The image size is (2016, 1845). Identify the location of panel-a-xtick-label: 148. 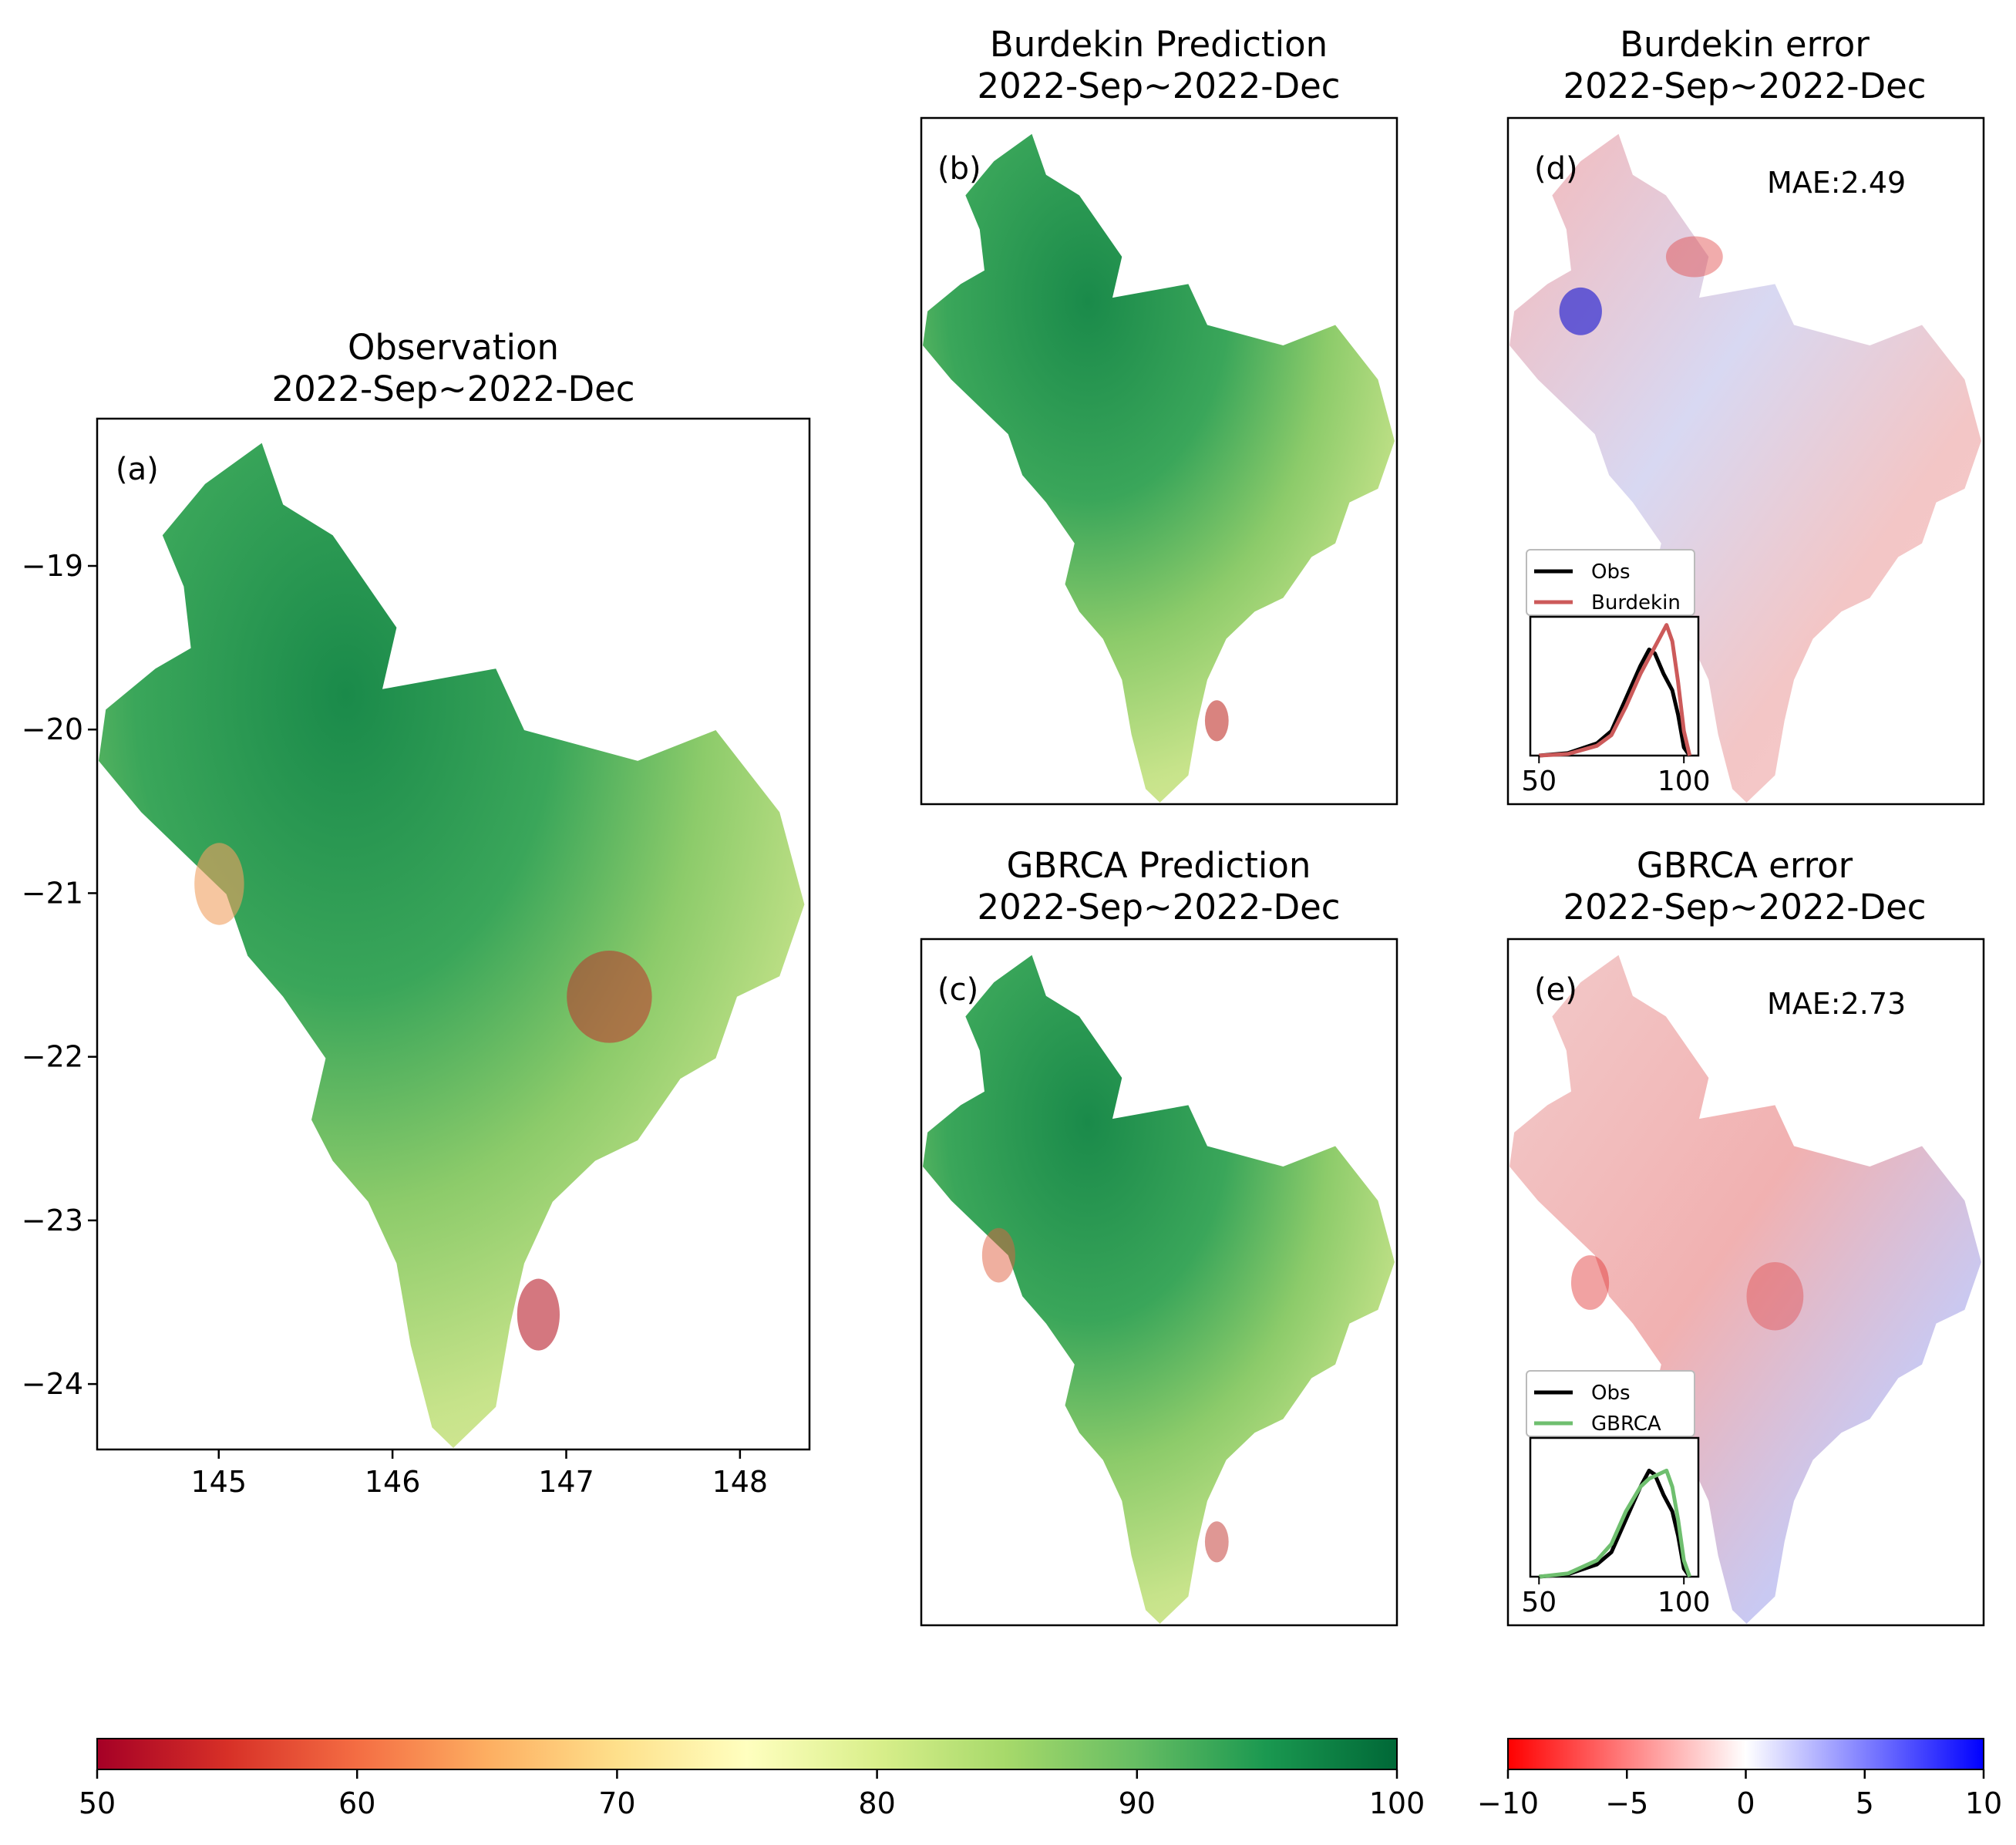
(740, 1482).